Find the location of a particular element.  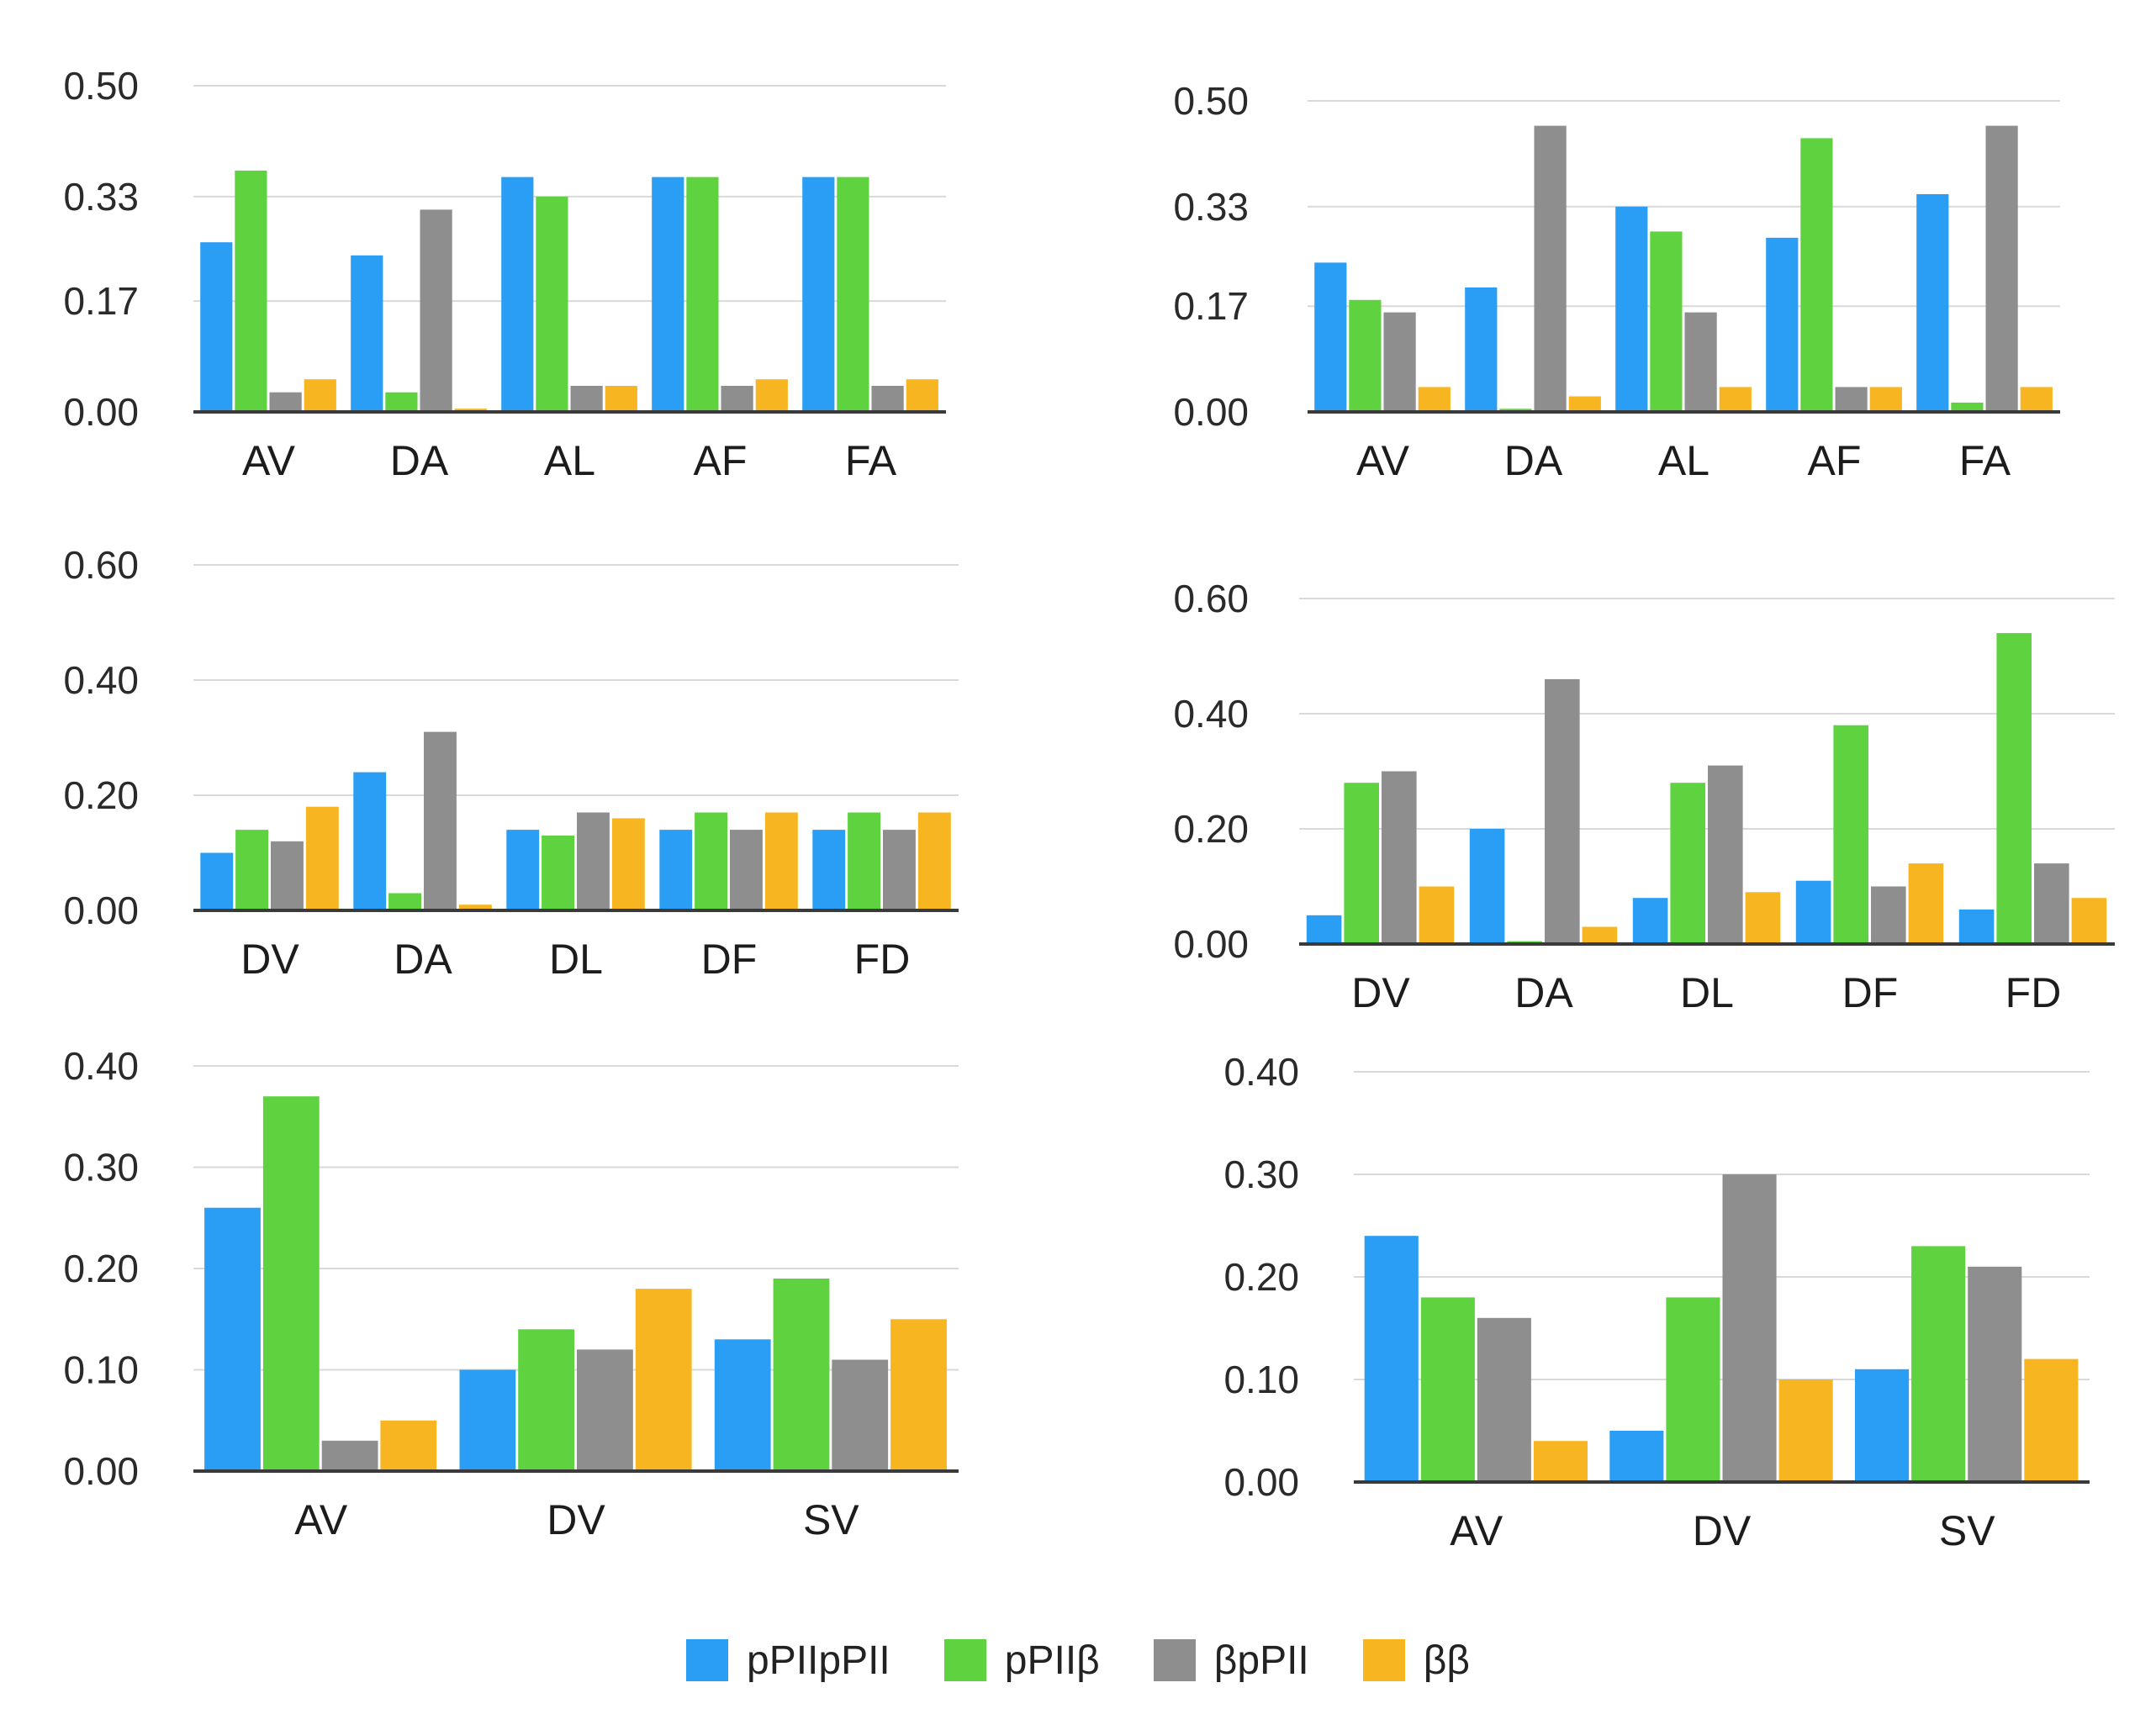

bar-AV-ββ is located at coordinates (408, 1446).